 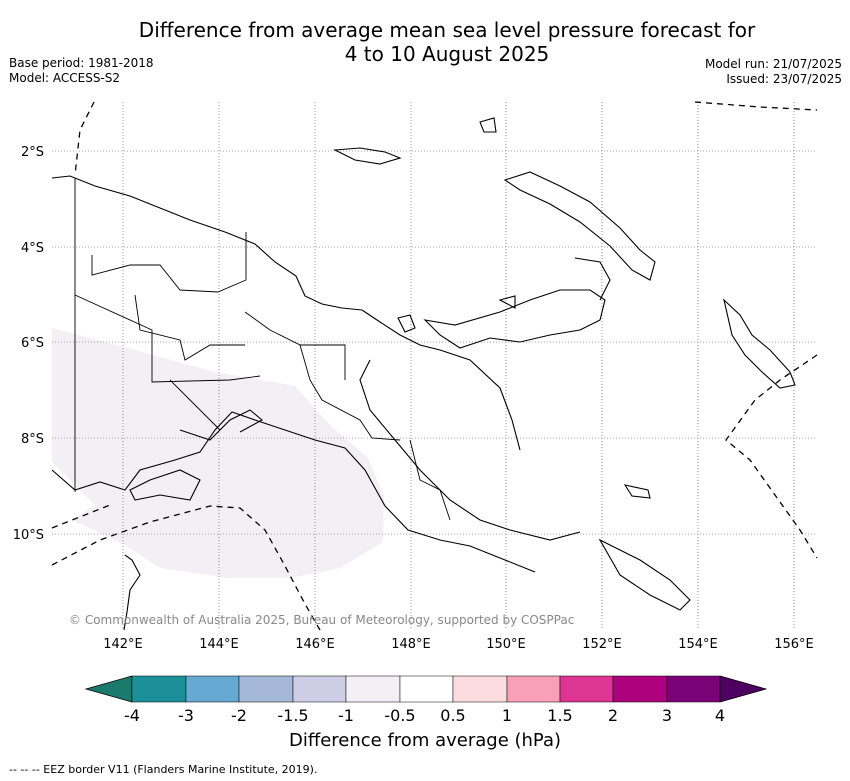 I want to click on anomaly-region, so click(x=218, y=453).